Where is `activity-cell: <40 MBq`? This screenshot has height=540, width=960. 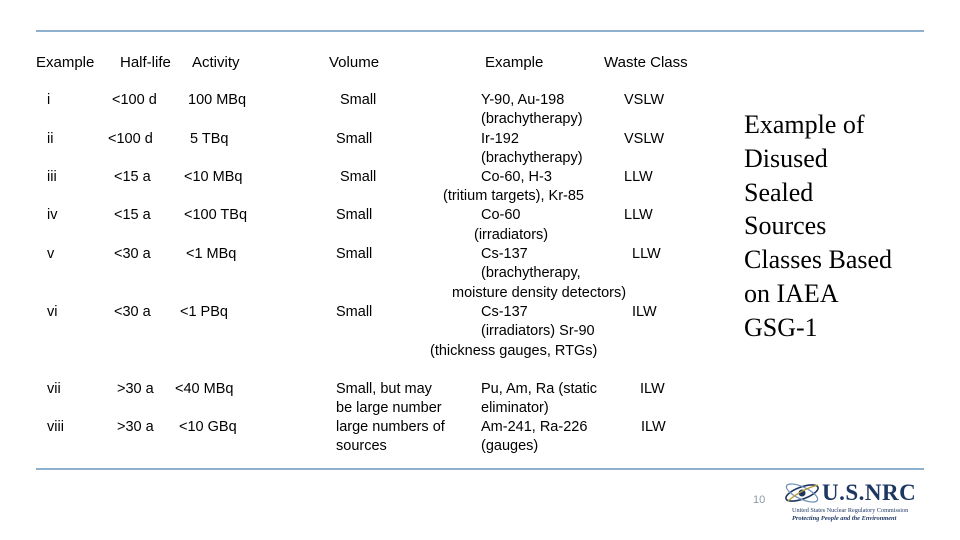 activity-cell: <40 MBq is located at coordinates (204, 389).